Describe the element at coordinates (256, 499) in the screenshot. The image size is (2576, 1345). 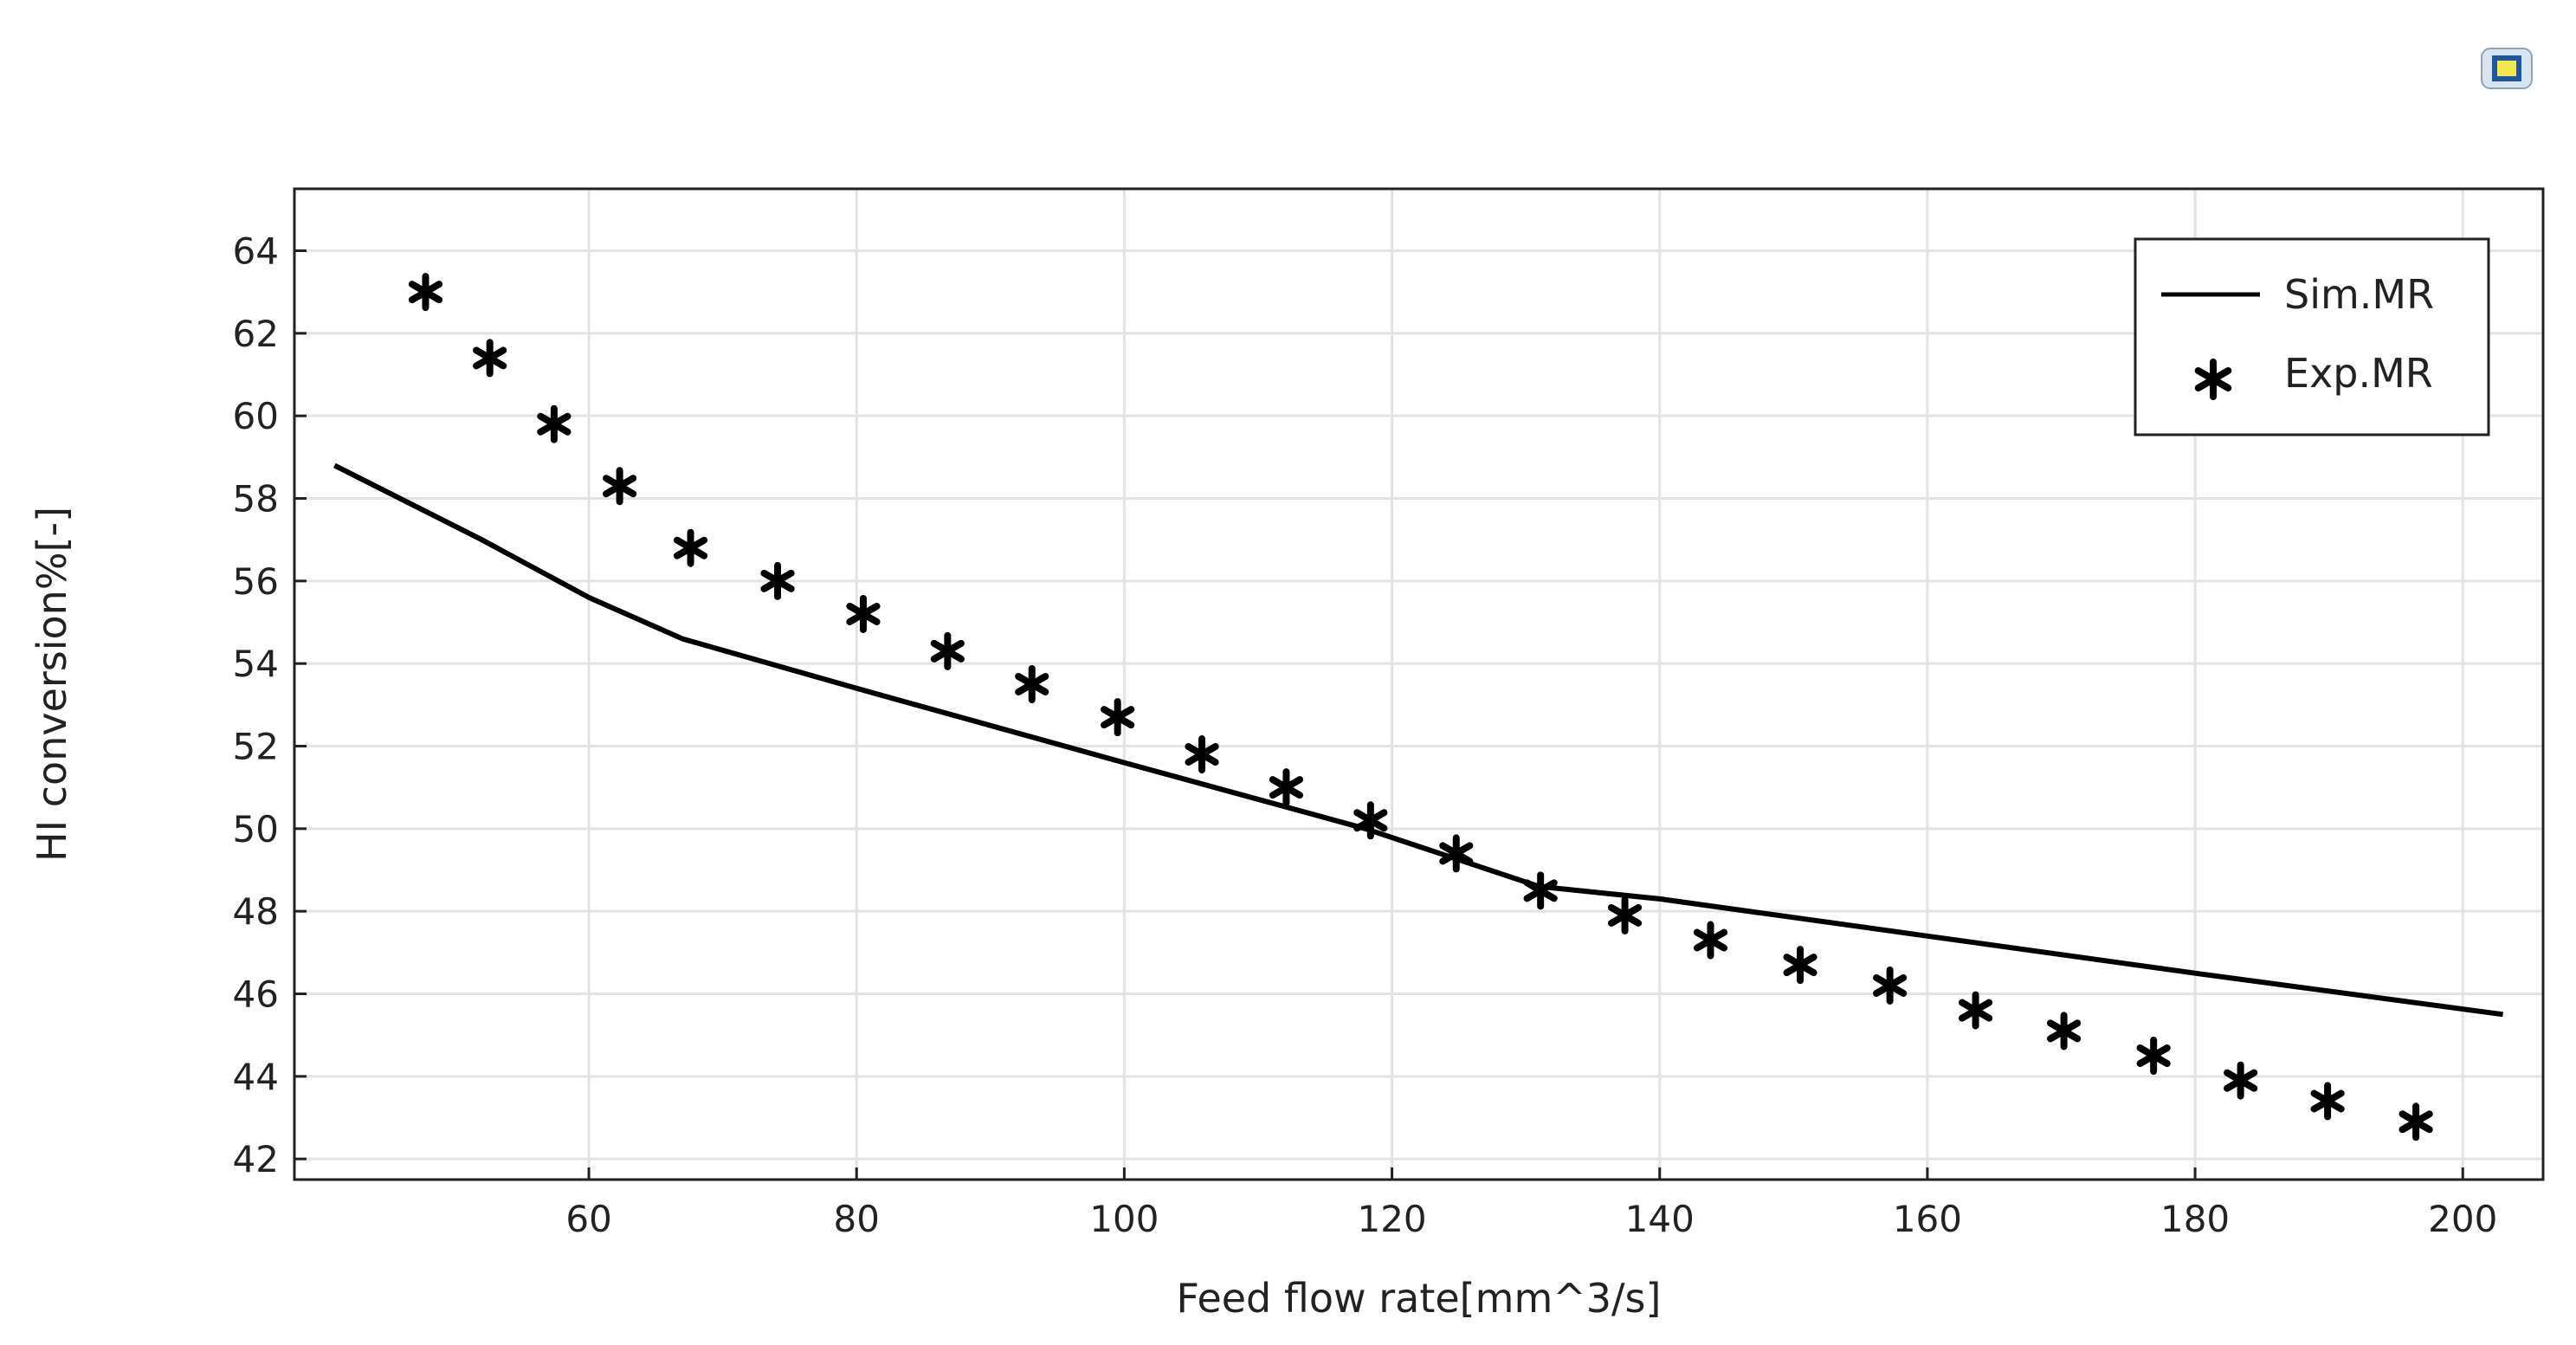
I see `y-tick-label: 58` at that location.